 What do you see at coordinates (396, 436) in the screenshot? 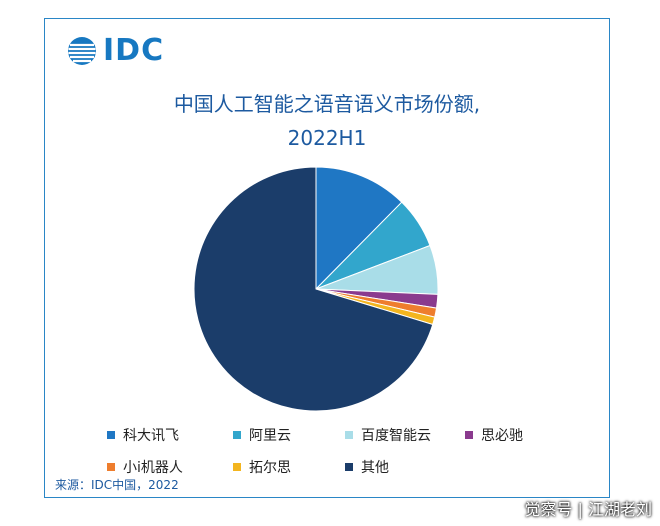
I see `legend-label: 百度智能云` at bounding box center [396, 436].